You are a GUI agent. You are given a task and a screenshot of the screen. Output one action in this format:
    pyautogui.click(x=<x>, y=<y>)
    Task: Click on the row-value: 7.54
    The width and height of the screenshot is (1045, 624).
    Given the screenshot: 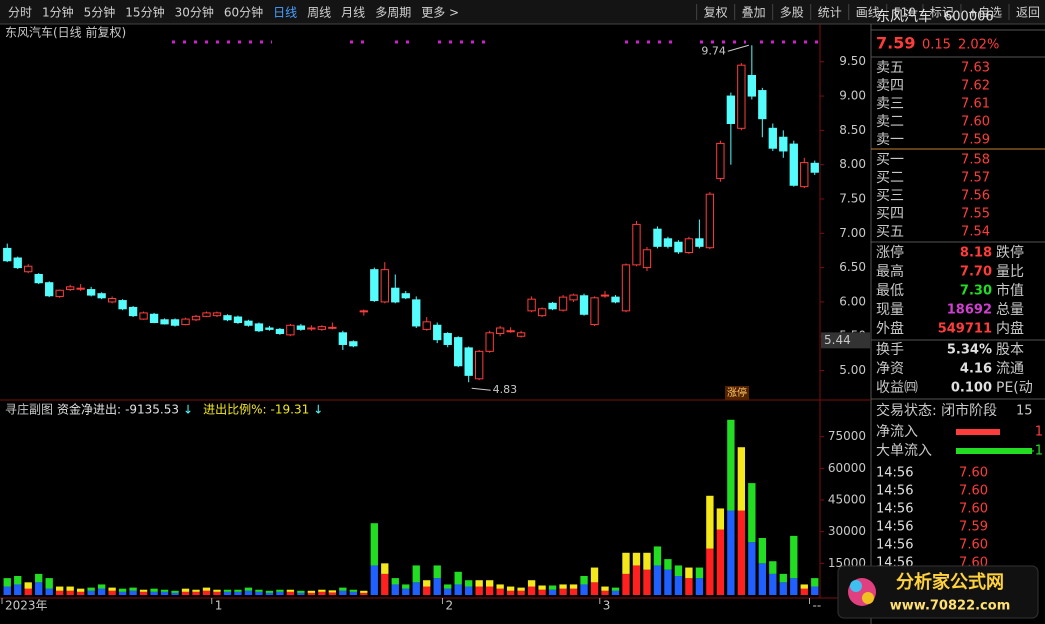 What is the action you would take?
    pyautogui.click(x=975, y=232)
    